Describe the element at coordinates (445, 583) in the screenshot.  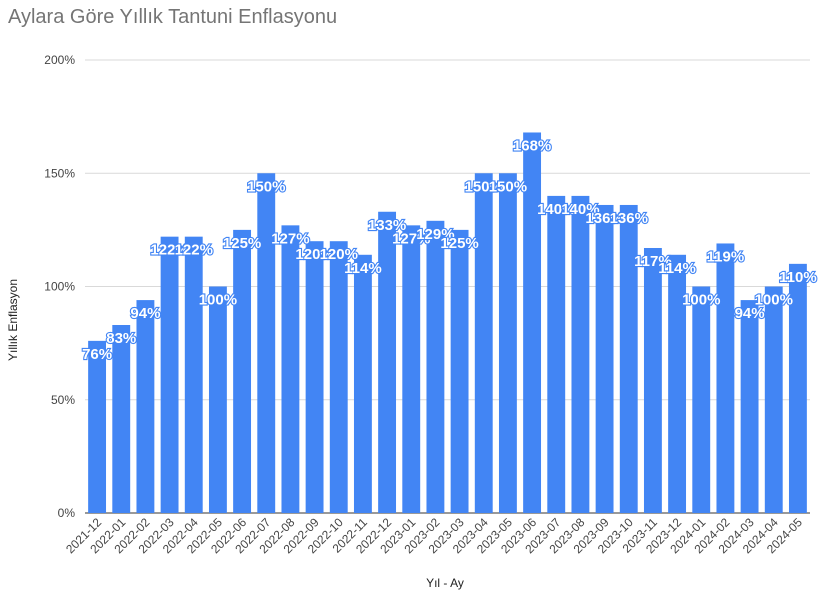
I see `x-axis-label: Yıl - Ay` at that location.